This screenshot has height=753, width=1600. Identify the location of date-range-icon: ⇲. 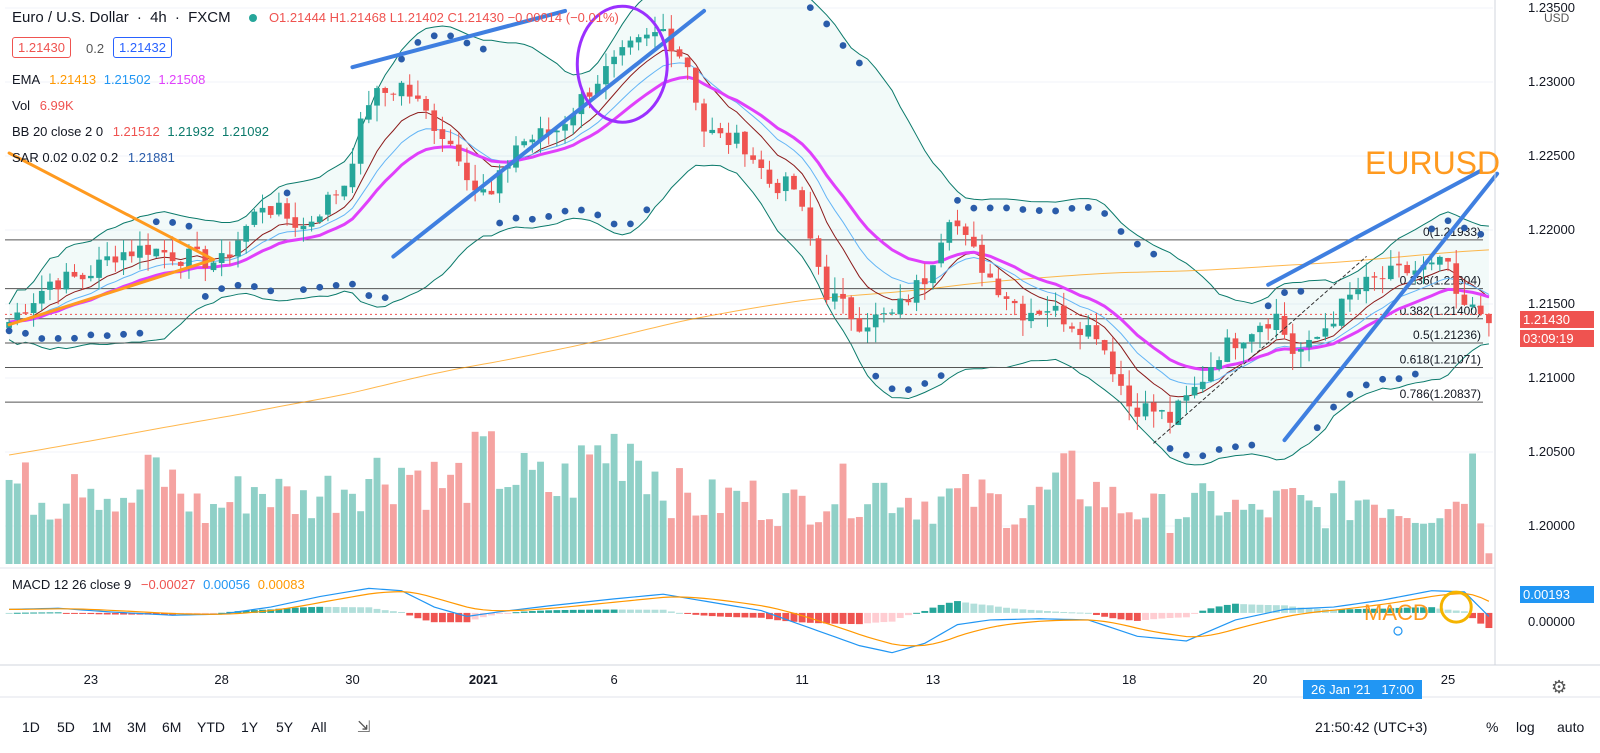
(364, 727).